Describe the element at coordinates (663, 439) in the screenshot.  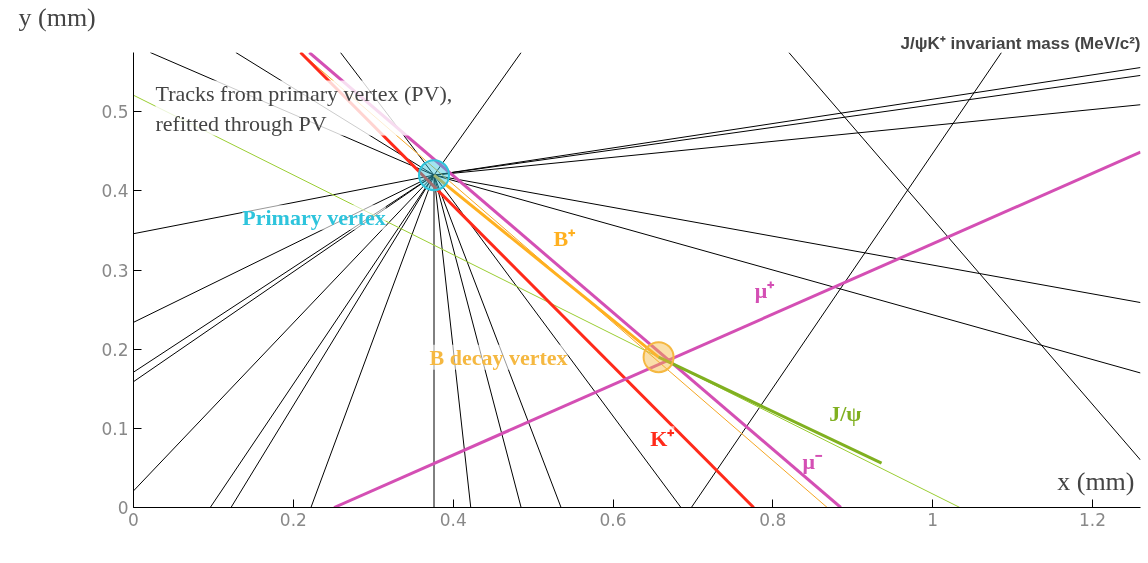
I see `series-label: K⁺` at that location.